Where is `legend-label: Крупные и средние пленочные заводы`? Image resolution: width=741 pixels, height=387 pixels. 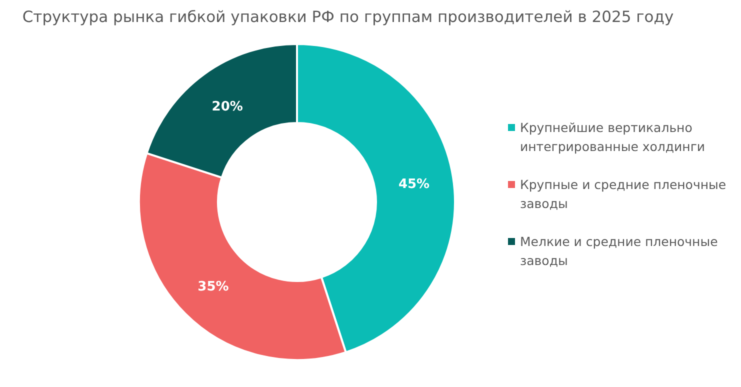
legend-label: Крупные и средние пленочные заводы is located at coordinates (623, 194).